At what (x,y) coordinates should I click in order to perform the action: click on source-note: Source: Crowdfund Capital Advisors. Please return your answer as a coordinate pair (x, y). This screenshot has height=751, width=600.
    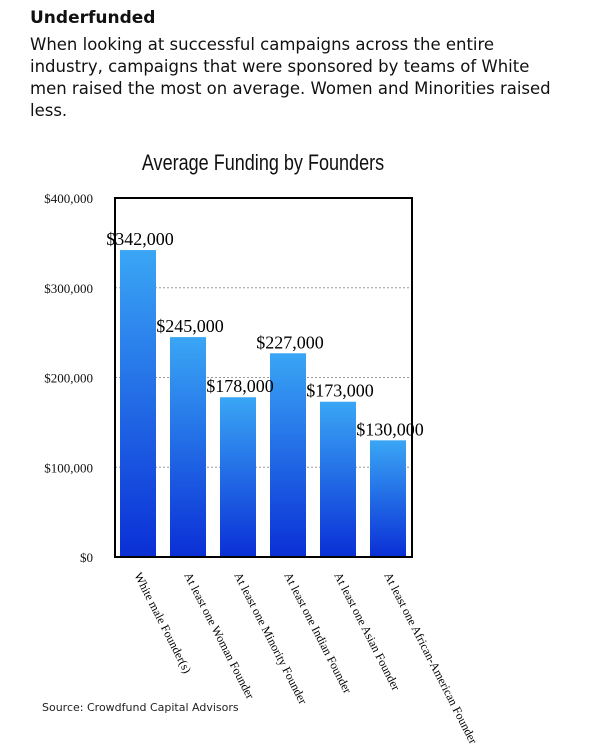
    Looking at the image, I should click on (140, 707).